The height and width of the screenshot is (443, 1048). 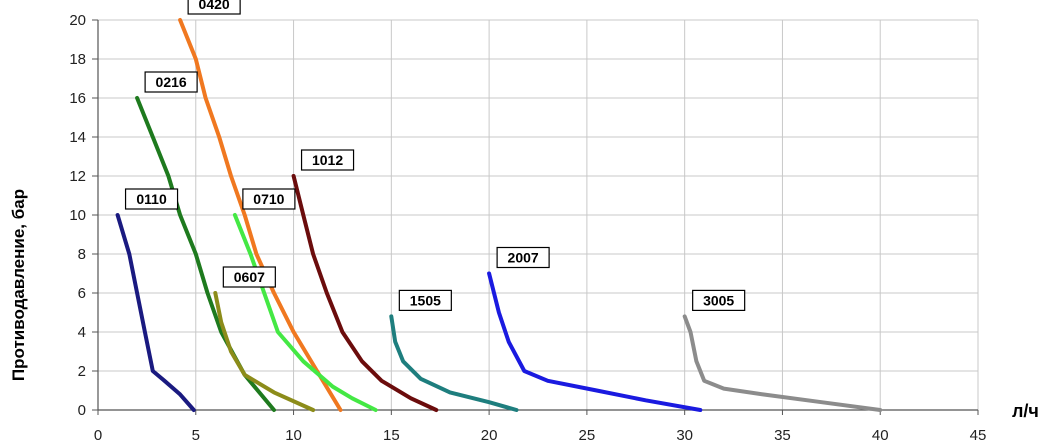 I want to click on series-label-0216: 0216, so click(x=171, y=82).